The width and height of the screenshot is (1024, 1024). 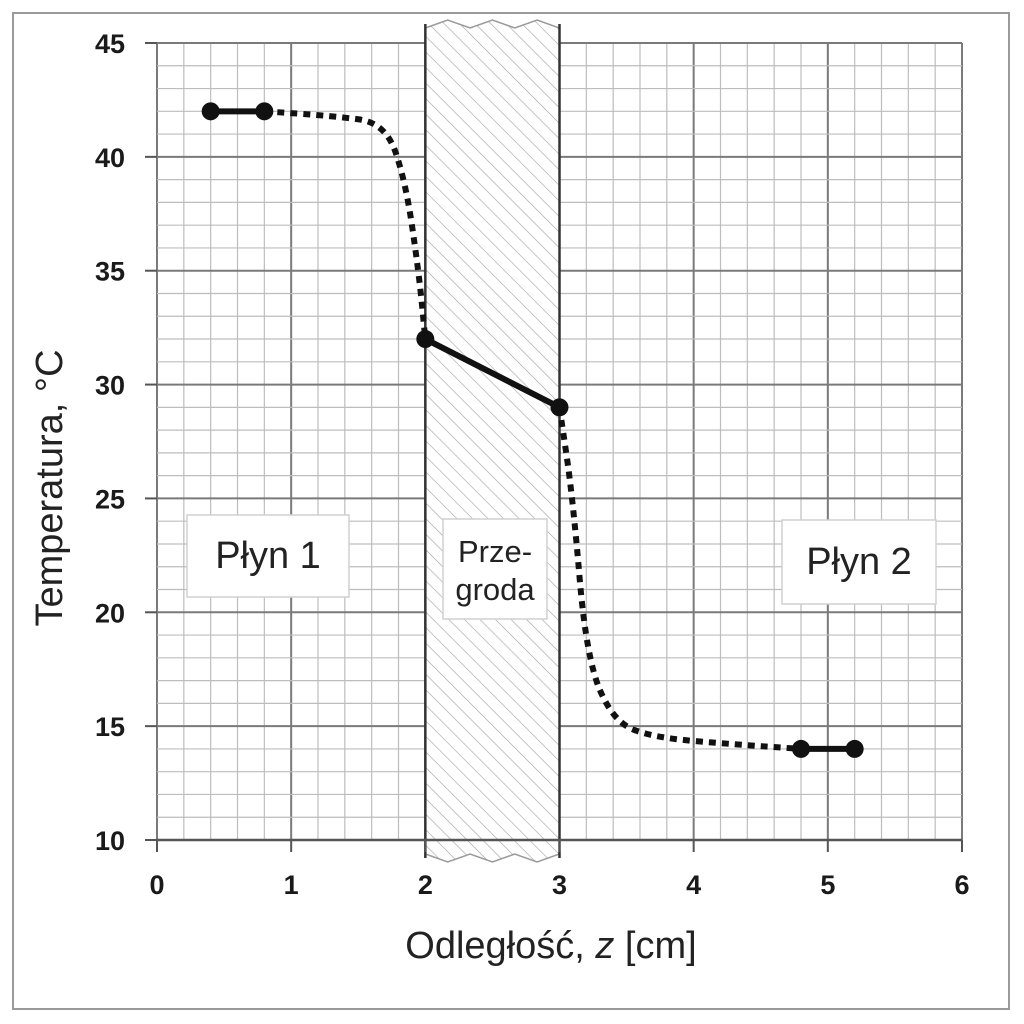 I want to click on y-axis-title: Temperatura, °C, so click(x=50, y=487).